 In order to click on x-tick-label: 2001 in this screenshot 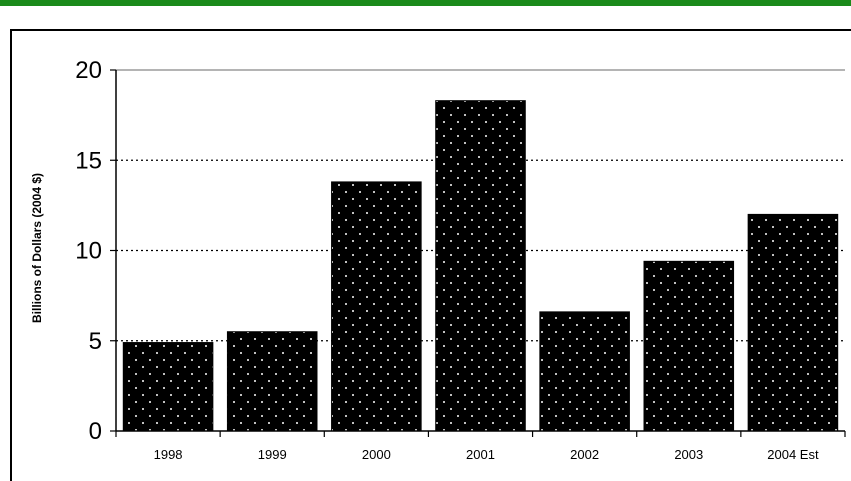, I will do `click(480, 454)`.